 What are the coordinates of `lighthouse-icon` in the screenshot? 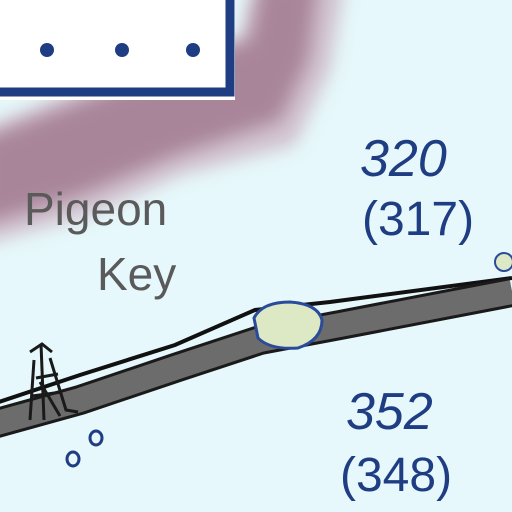 It's located at (53, 381).